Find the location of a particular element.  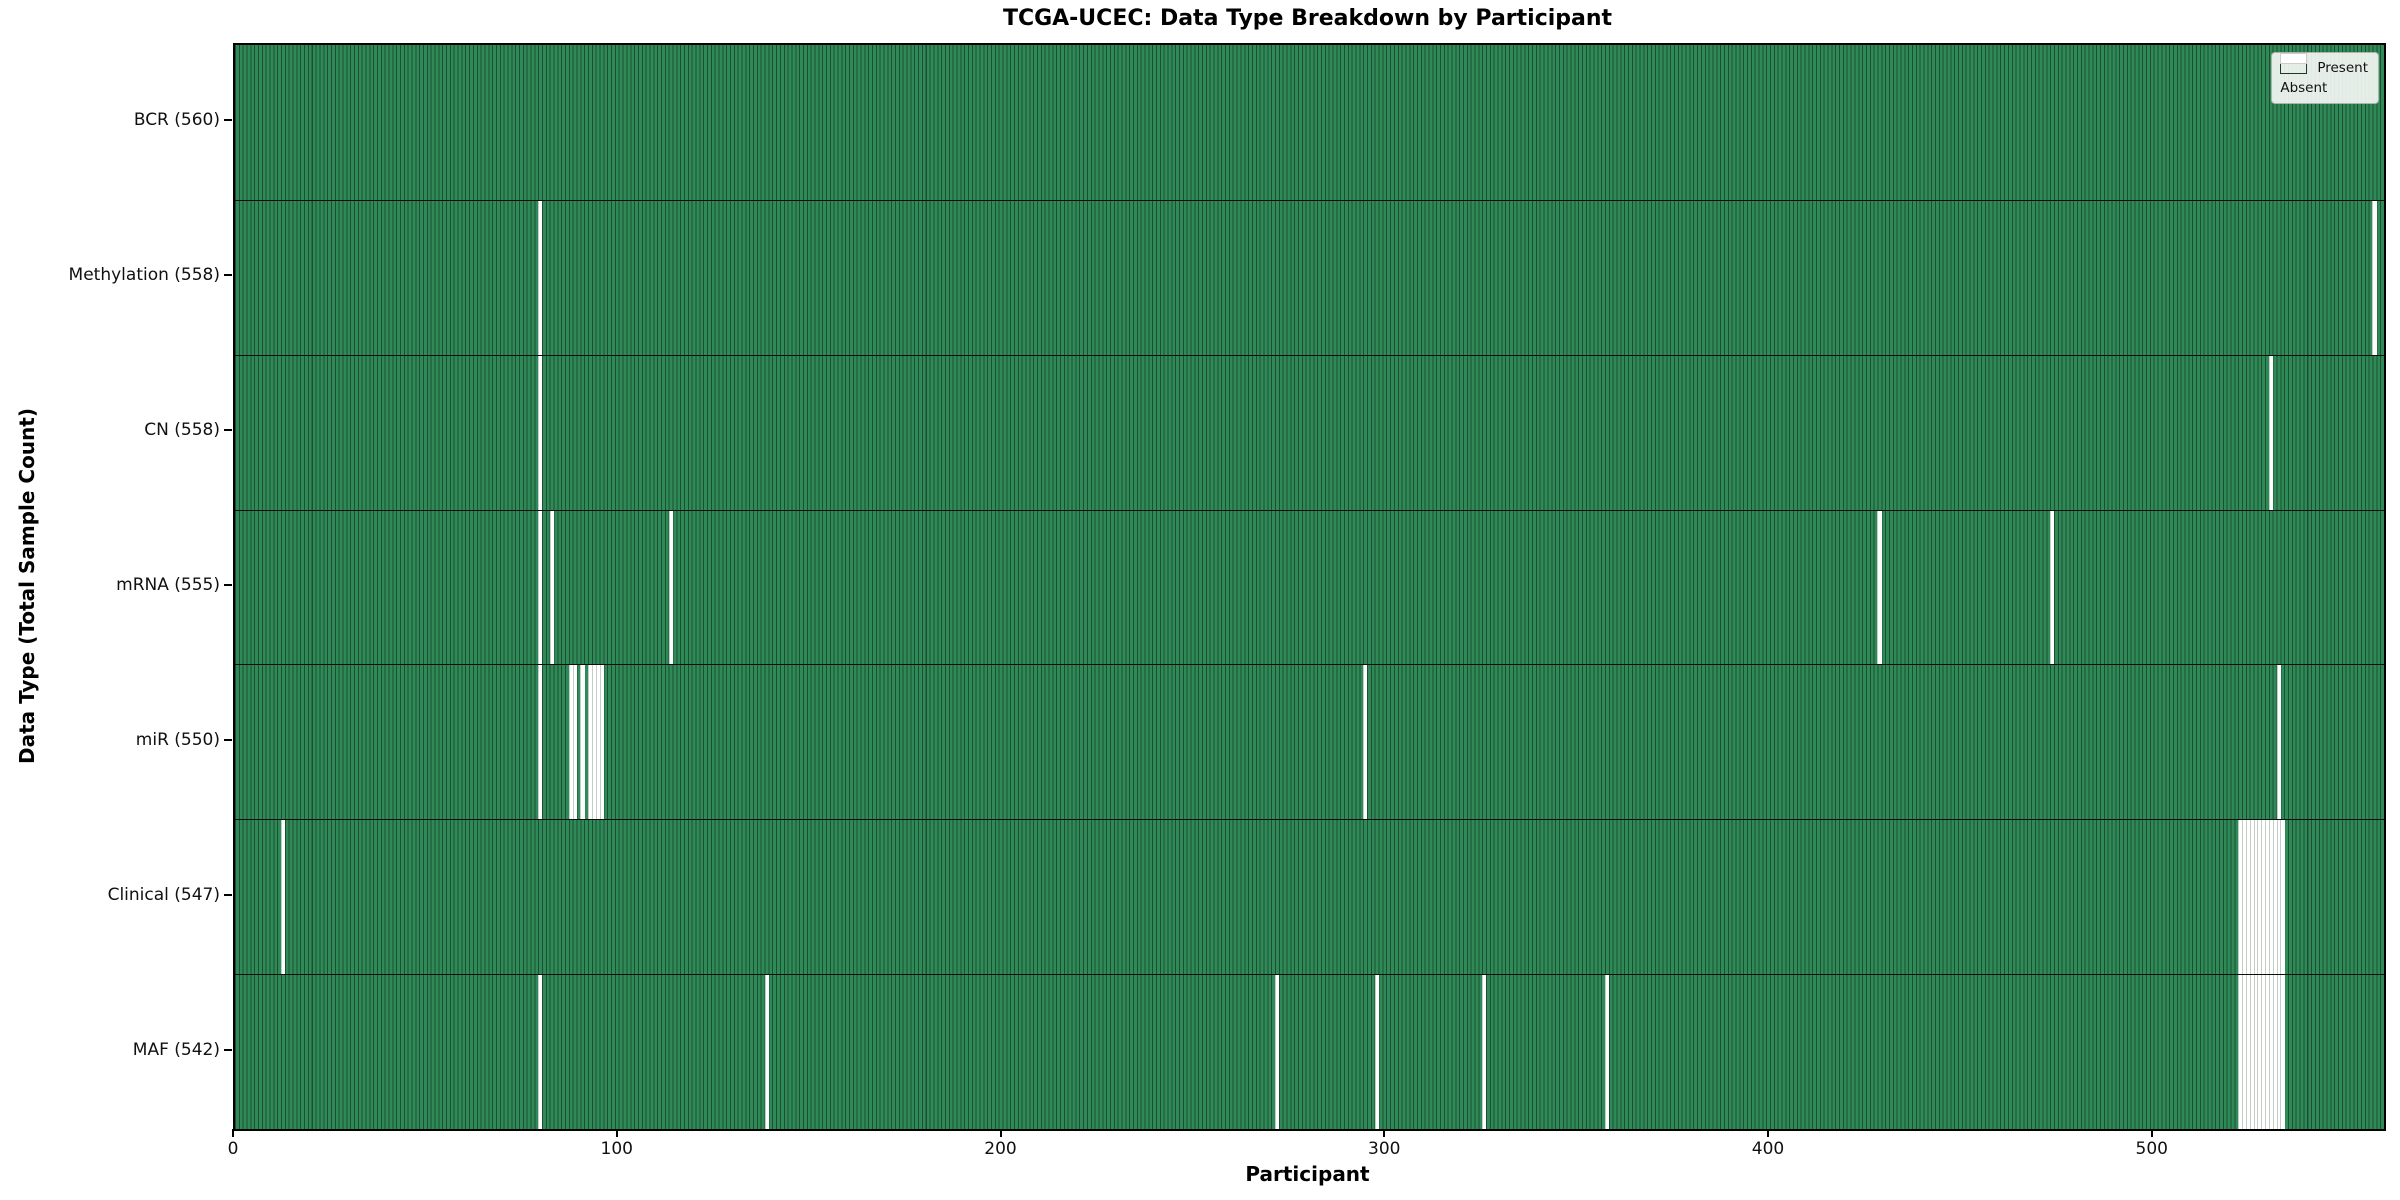

x-tick-label-500: 500 is located at coordinates (2151, 1149).